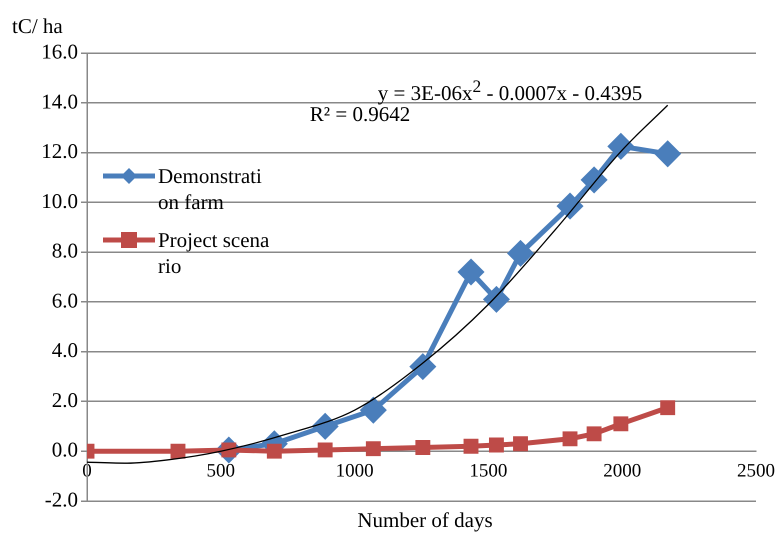 The width and height of the screenshot is (781, 541). Describe the element at coordinates (65, 350) in the screenshot. I see `y-tick-label: 4.0` at that location.